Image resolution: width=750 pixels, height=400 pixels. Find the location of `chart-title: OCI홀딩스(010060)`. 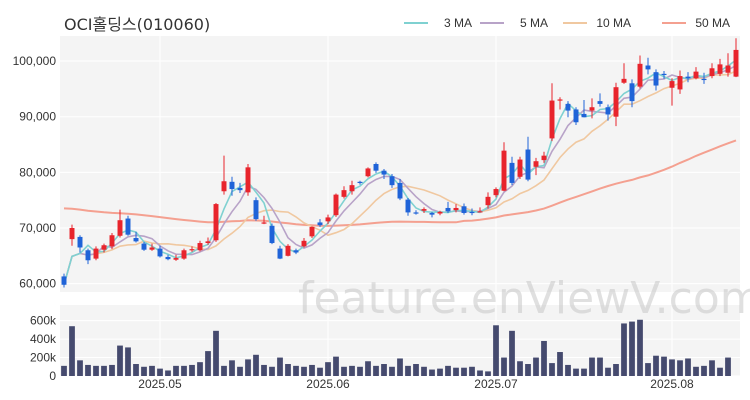

chart-title: OCI홀딩스(010060) is located at coordinates (137, 24).